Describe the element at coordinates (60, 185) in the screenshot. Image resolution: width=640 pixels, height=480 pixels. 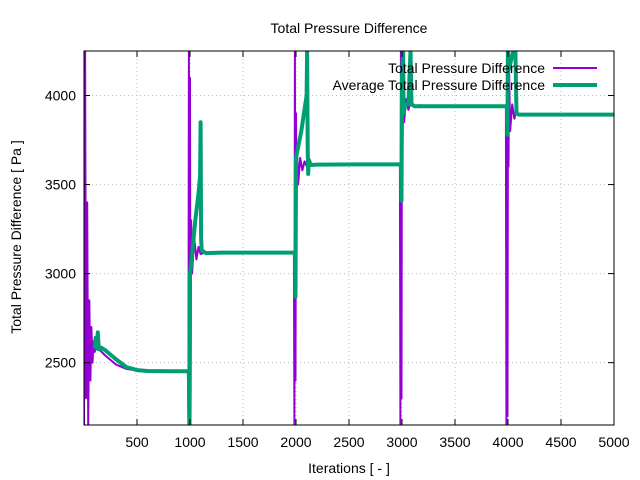
I see `y-tick-label: 3500` at that location.